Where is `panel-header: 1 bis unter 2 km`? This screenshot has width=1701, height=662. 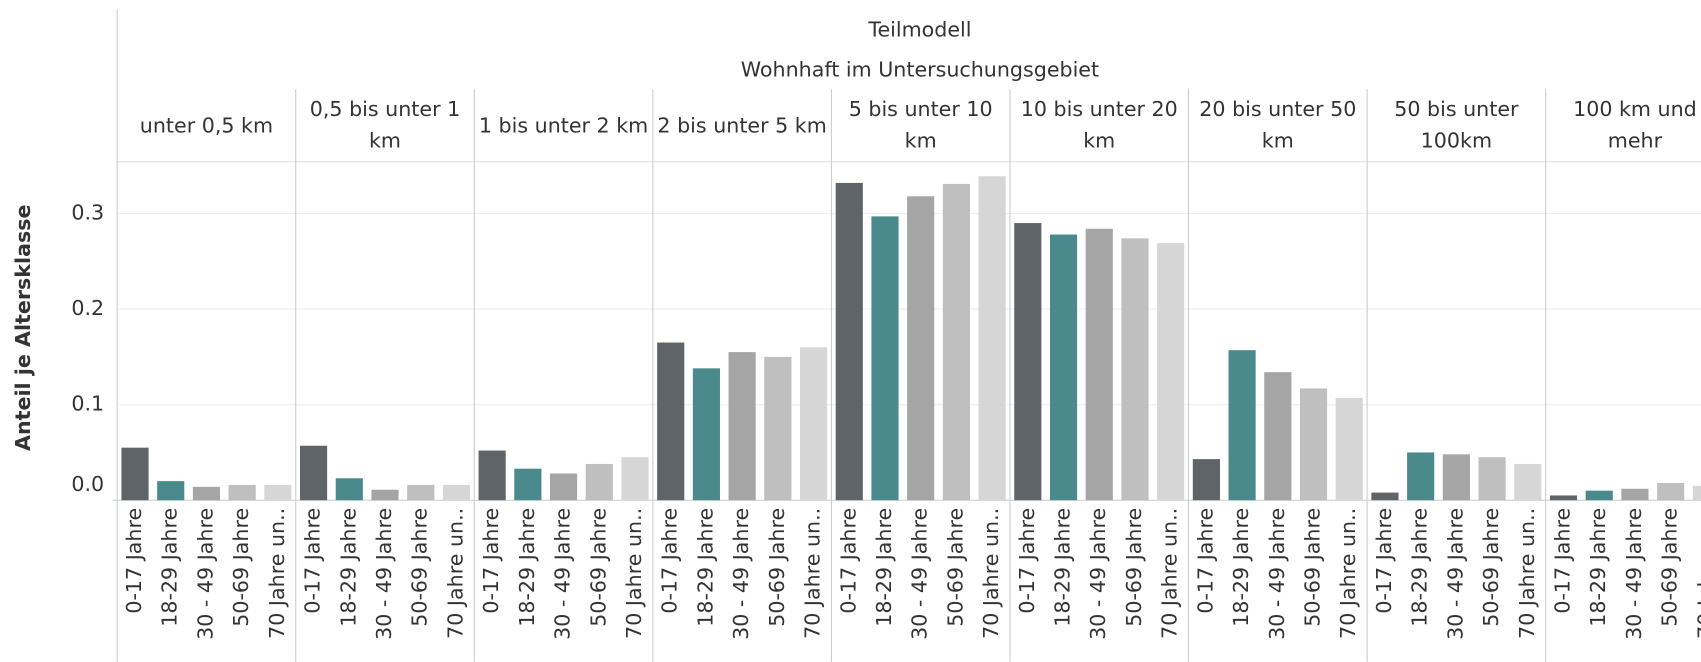 panel-header: 1 bis unter 2 km is located at coordinates (563, 125).